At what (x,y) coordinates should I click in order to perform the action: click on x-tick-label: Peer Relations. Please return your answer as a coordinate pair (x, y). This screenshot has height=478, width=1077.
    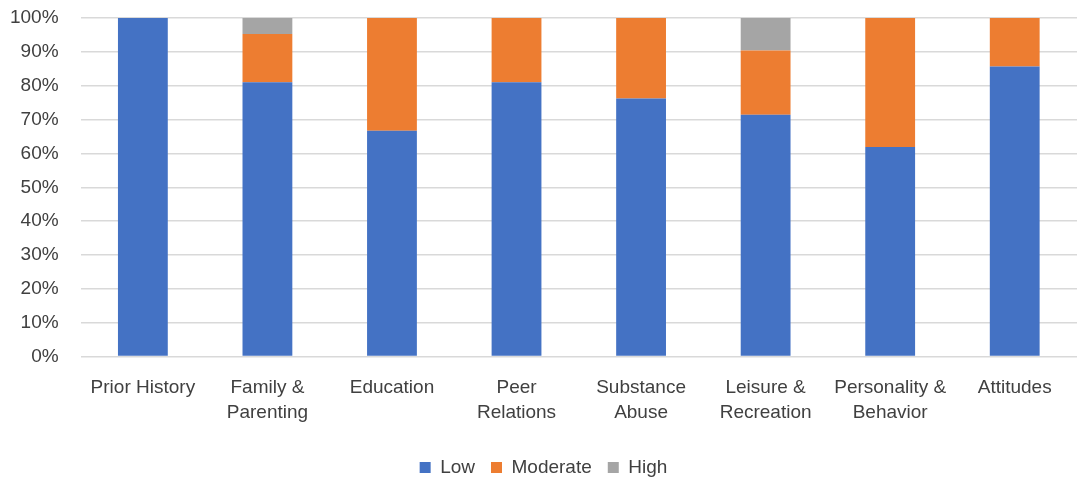
    Looking at the image, I should click on (516, 399).